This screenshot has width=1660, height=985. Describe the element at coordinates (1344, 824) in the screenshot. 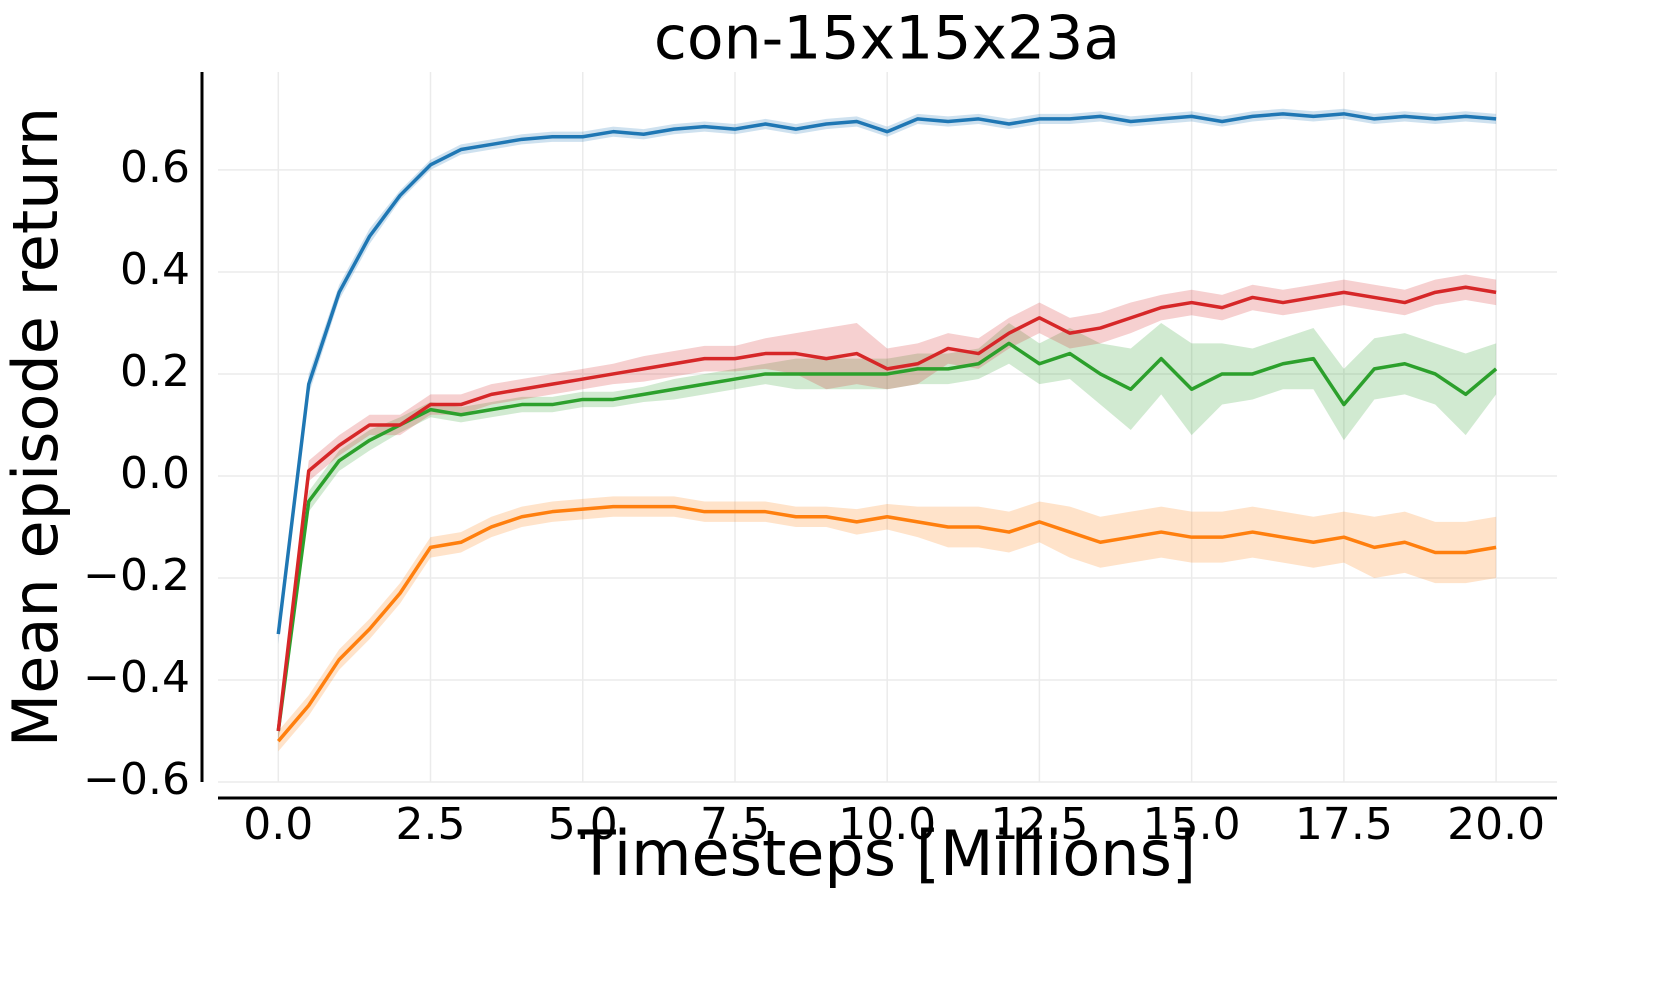

I see `x-tick-label: 17.5` at that location.